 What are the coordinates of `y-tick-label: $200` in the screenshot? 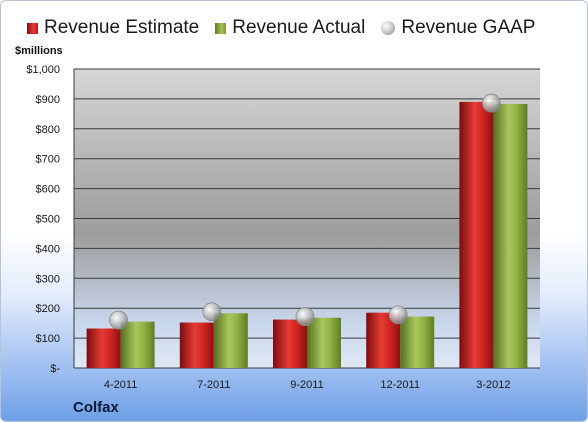 It's located at (48, 309).